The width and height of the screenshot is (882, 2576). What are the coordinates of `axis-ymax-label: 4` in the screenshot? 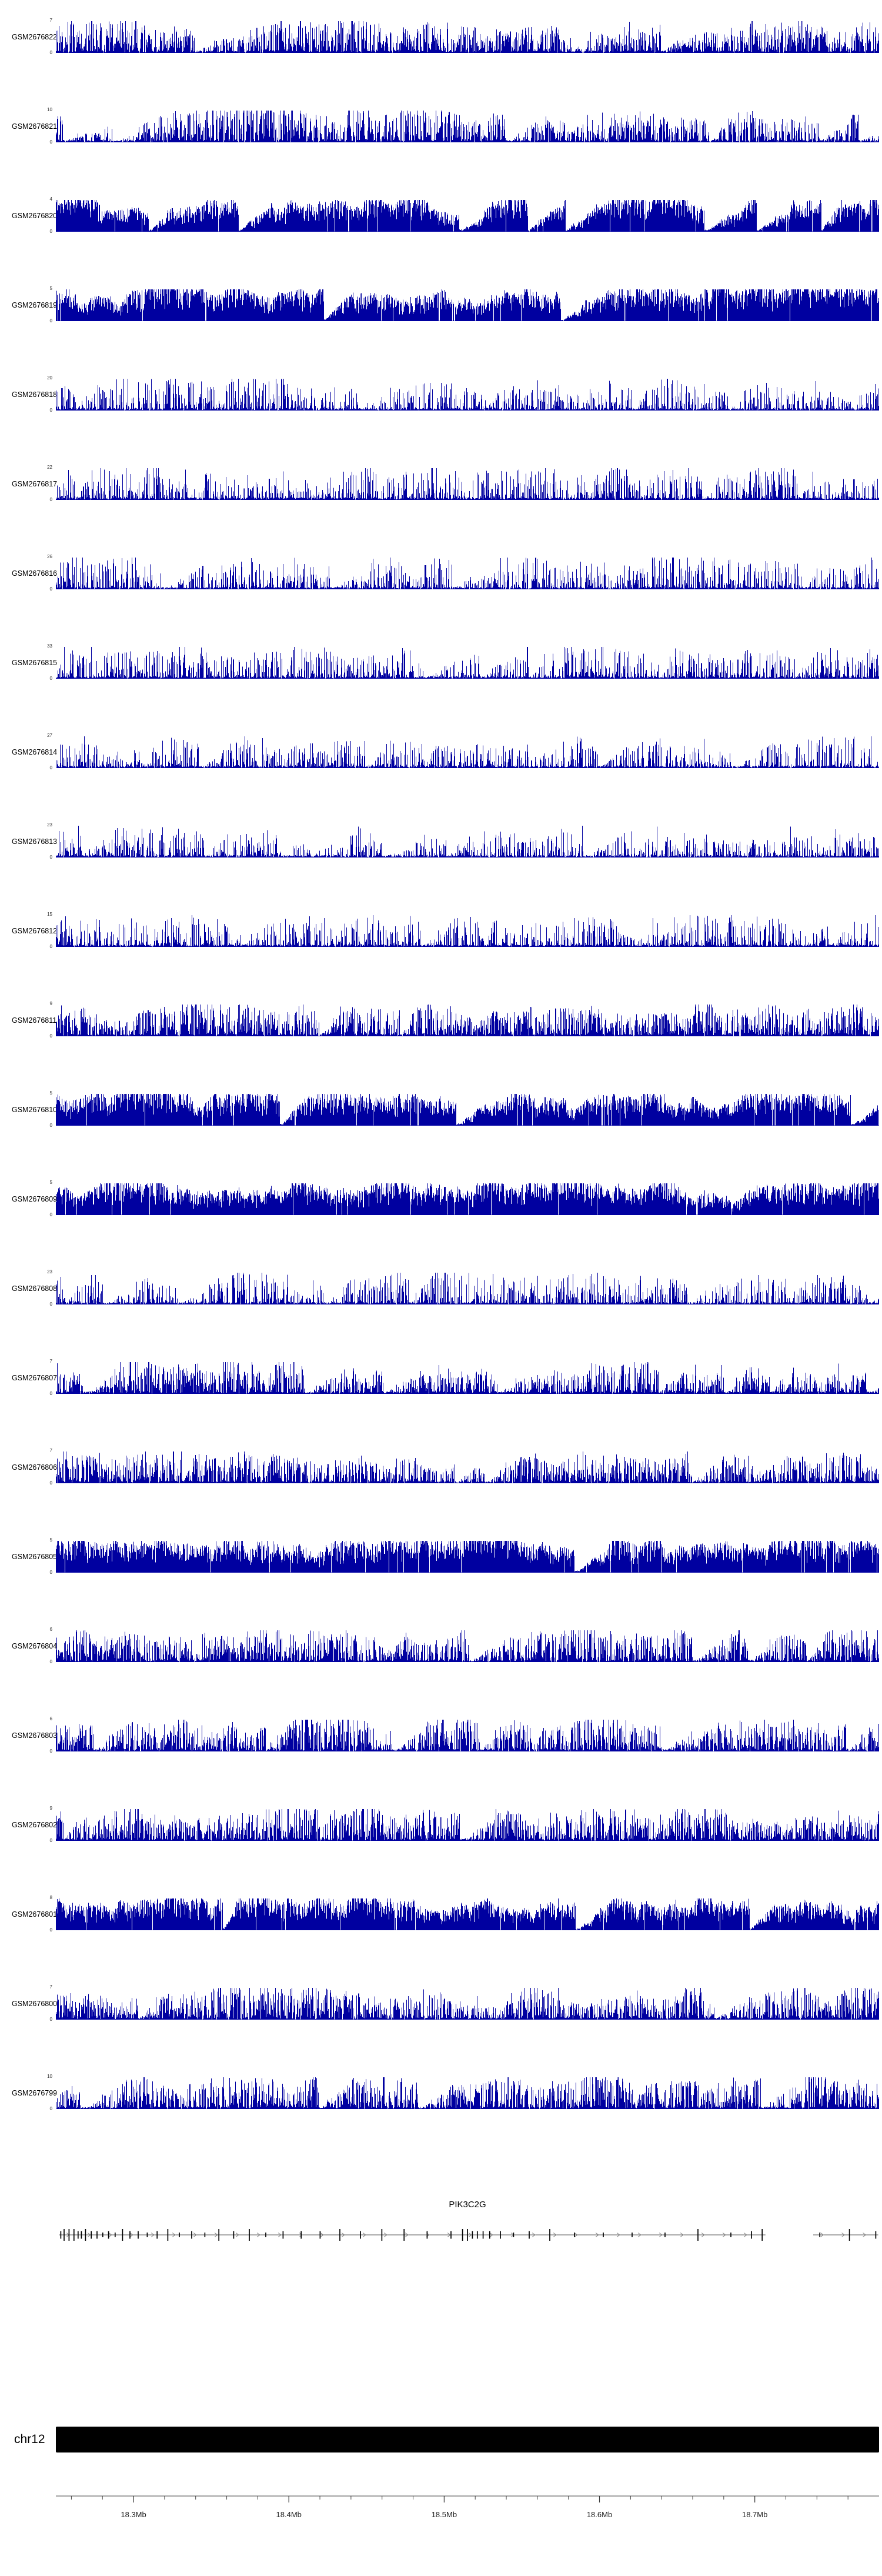 It's located at (50, 199).